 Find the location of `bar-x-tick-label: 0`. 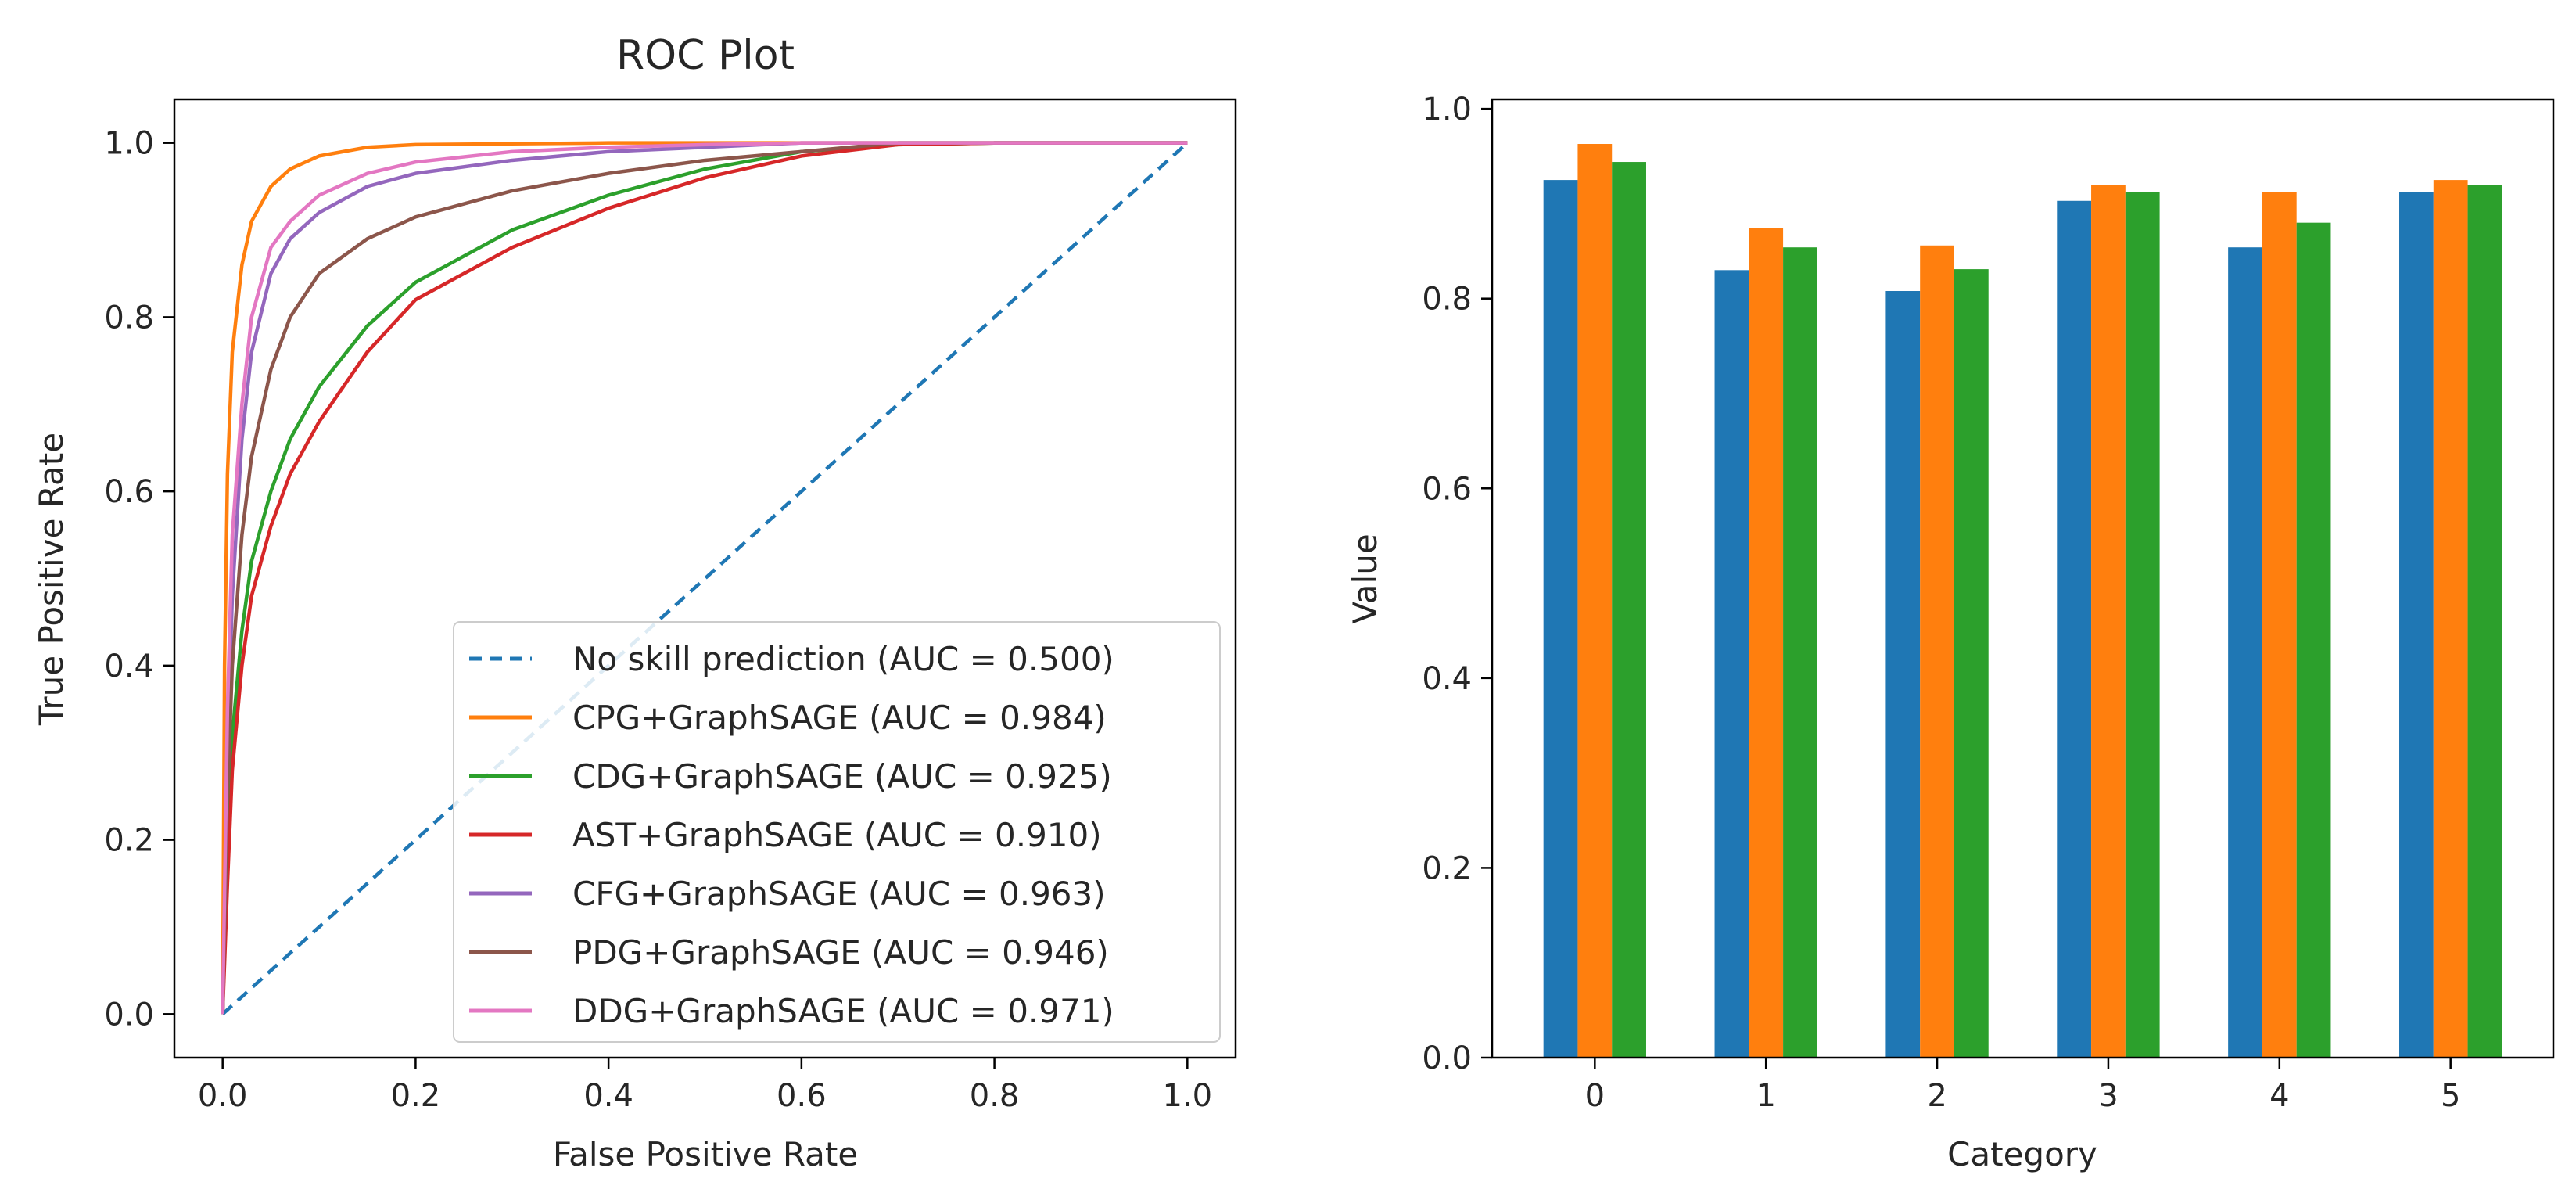

bar-x-tick-label: 0 is located at coordinates (1595, 1096).